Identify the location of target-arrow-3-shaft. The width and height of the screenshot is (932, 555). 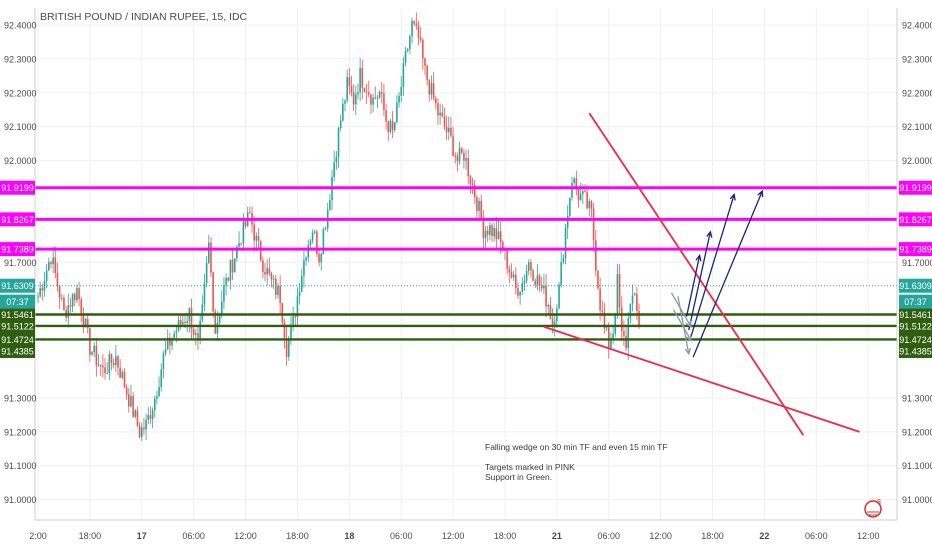
(712, 266).